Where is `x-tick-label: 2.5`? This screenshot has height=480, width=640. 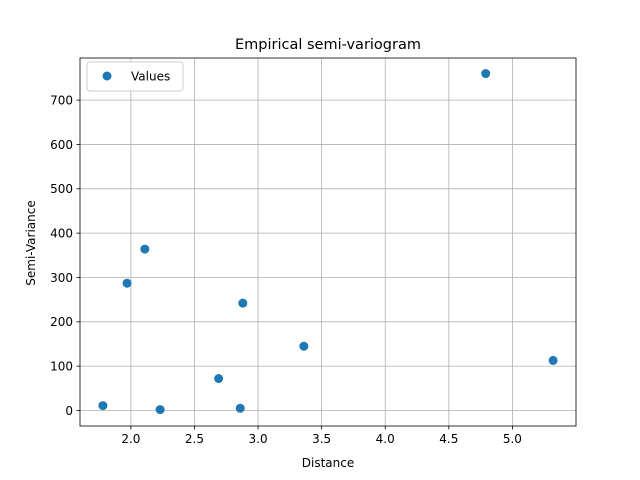 x-tick-label: 2.5 is located at coordinates (194, 439).